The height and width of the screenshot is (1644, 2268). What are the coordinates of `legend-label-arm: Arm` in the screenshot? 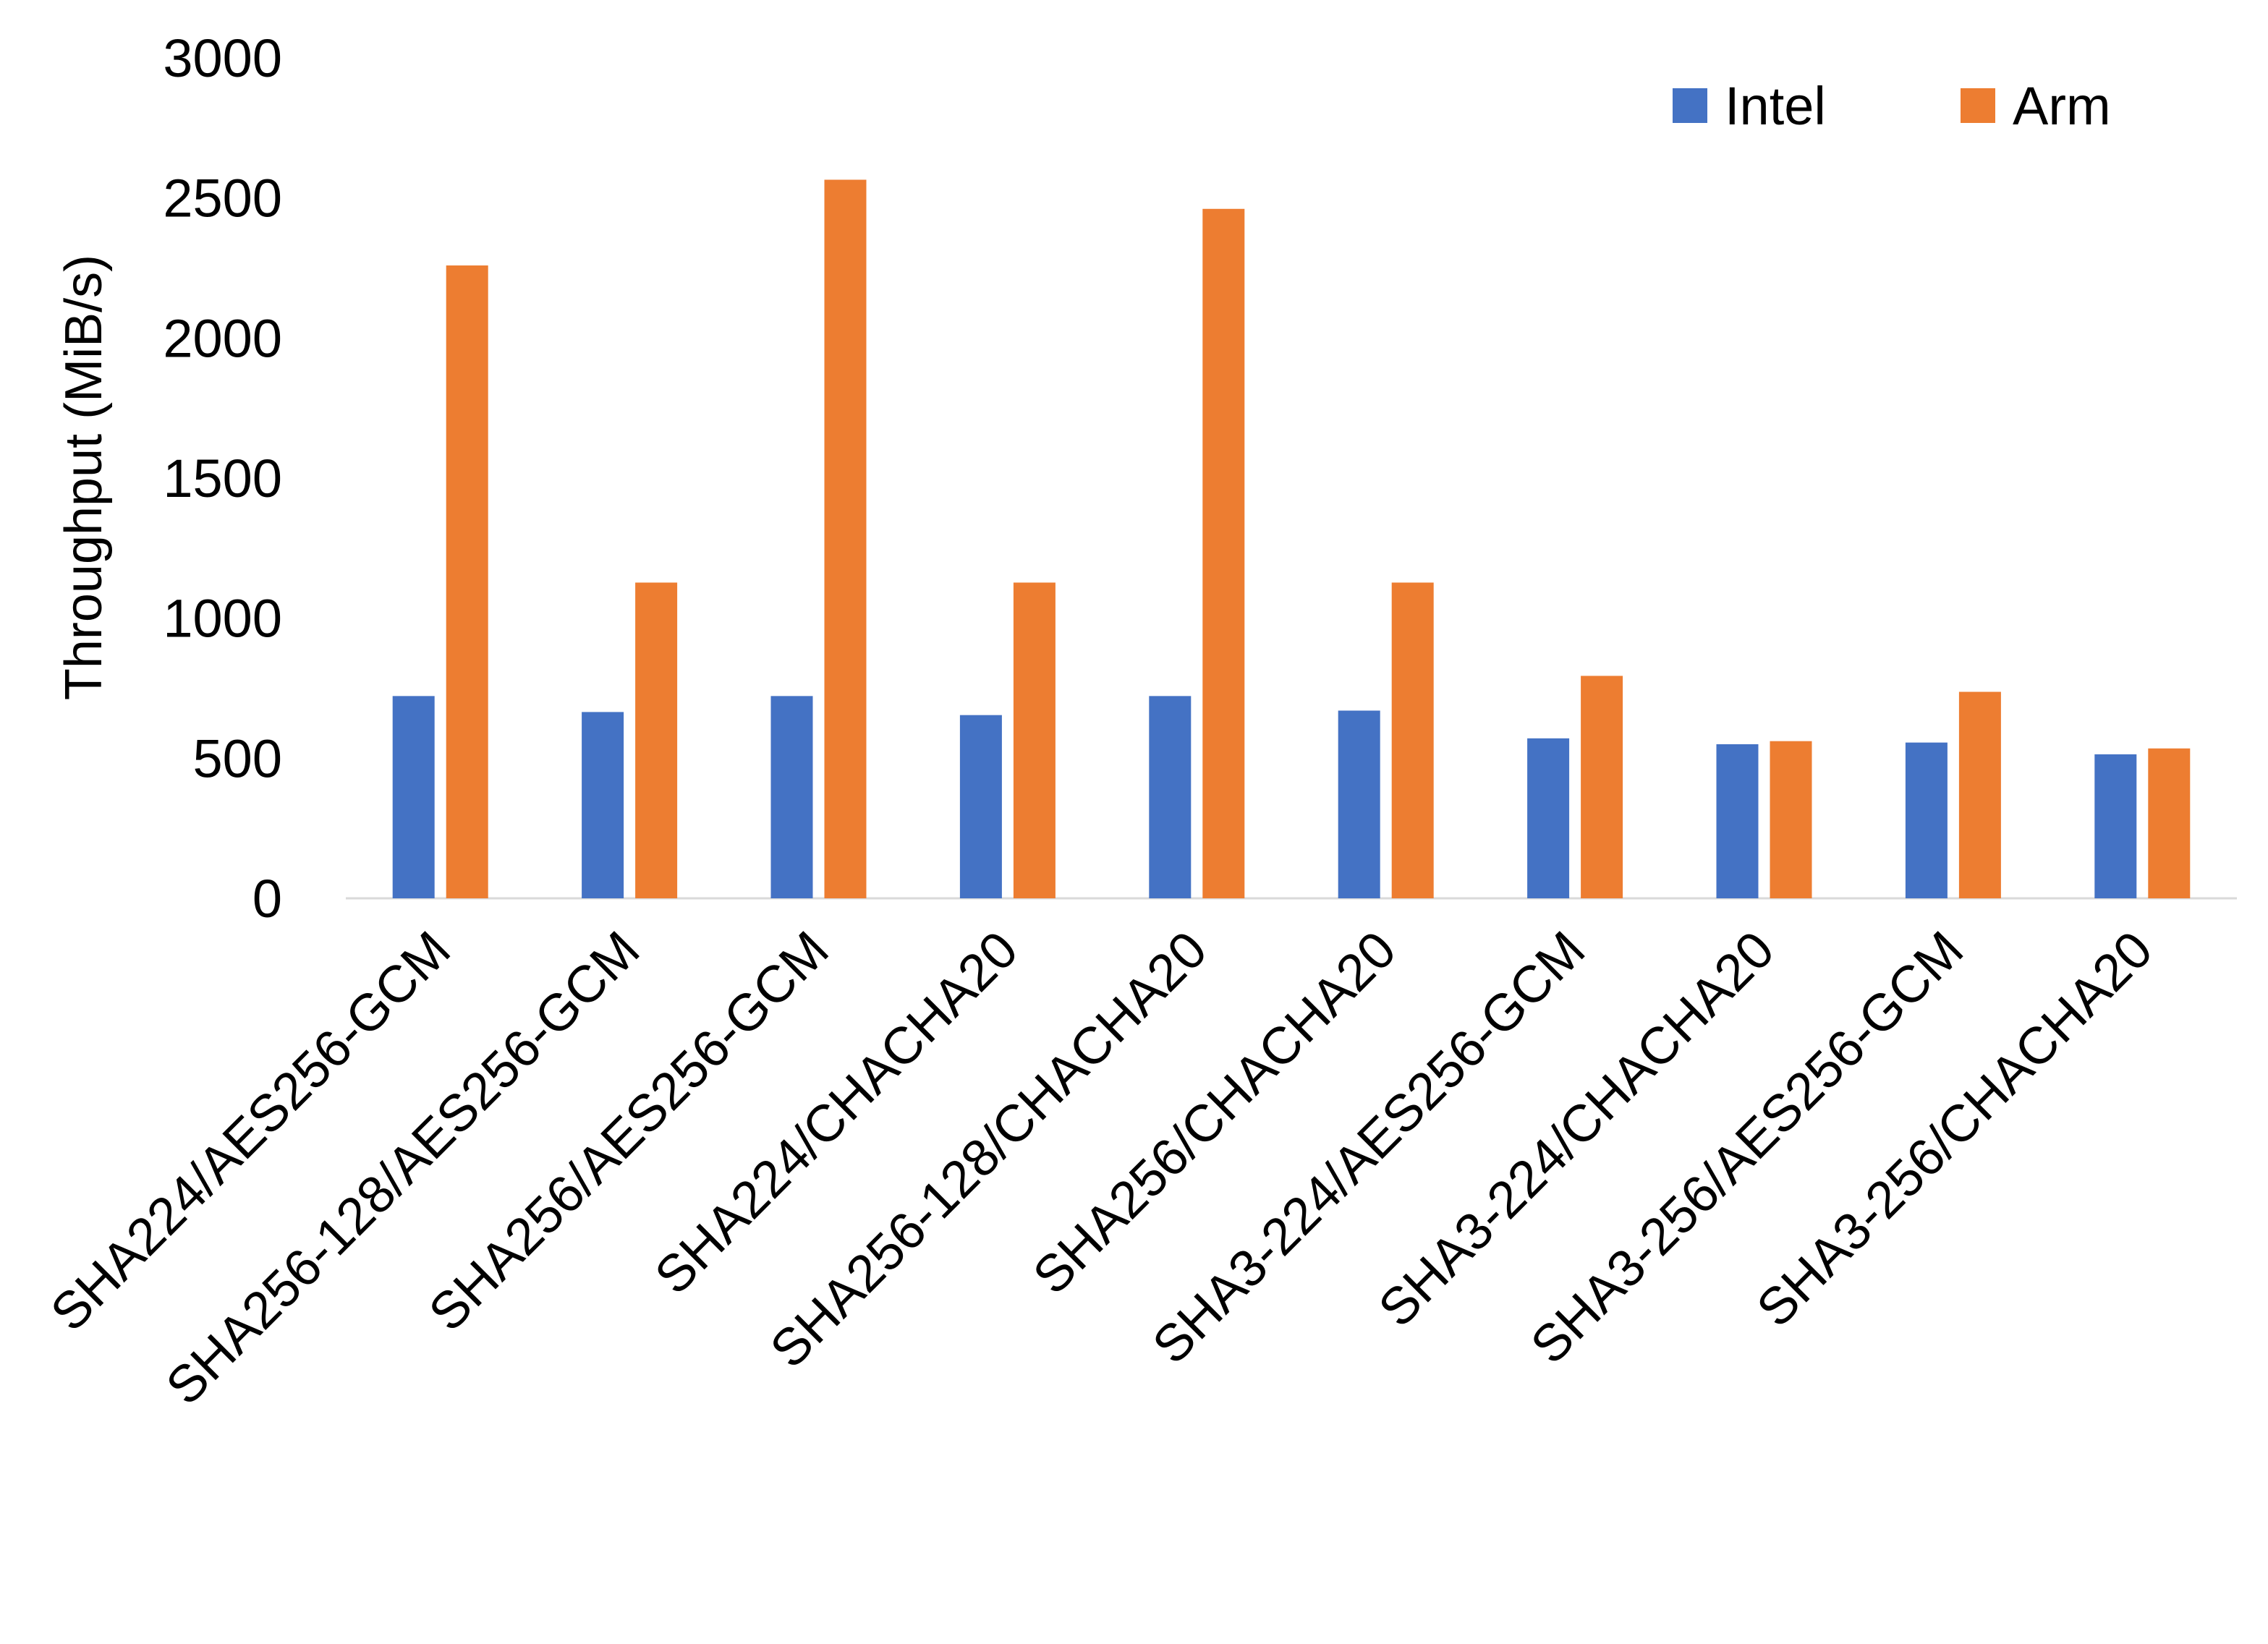 It's located at (2062, 106).